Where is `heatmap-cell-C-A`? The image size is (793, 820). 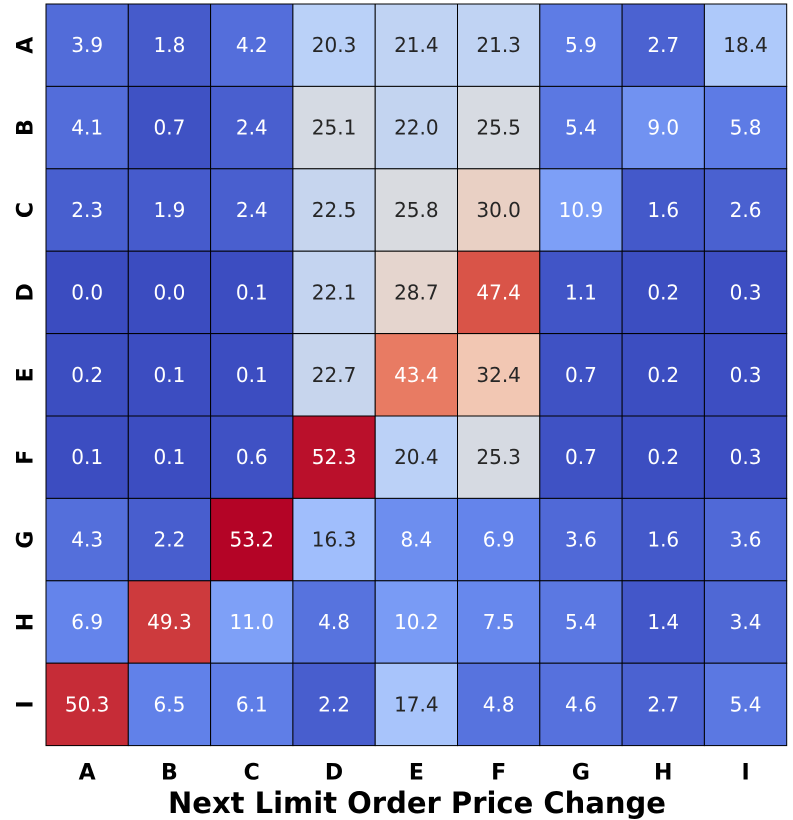
heatmap-cell-C-A is located at coordinates (87, 210).